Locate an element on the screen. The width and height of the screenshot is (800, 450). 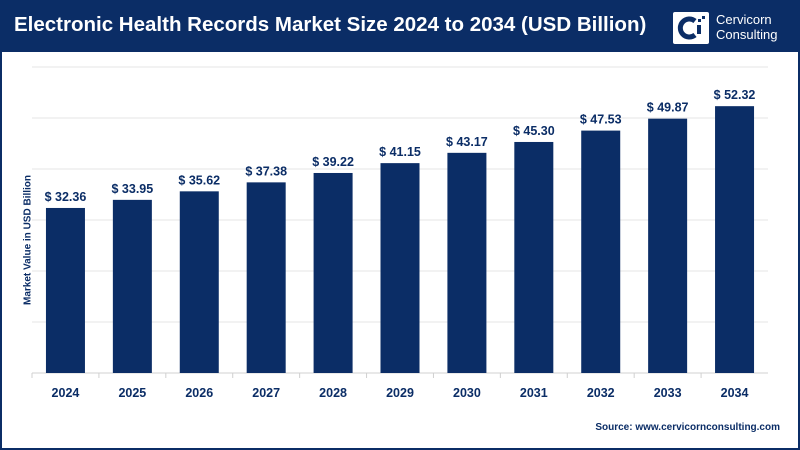
bar-2027 is located at coordinates (266, 277).